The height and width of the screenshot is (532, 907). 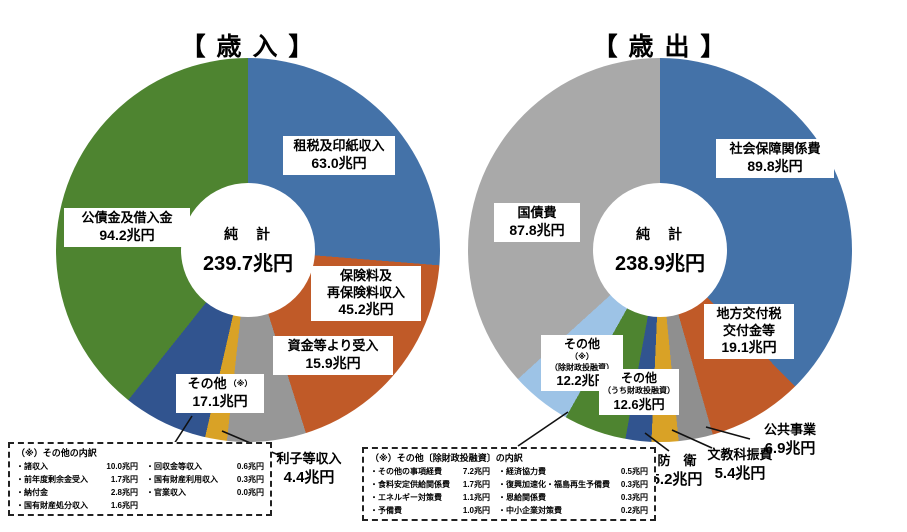 What do you see at coordinates (124, 505) in the screenshot?
I see `breakdown-item-value: 1.6兆円` at bounding box center [124, 505].